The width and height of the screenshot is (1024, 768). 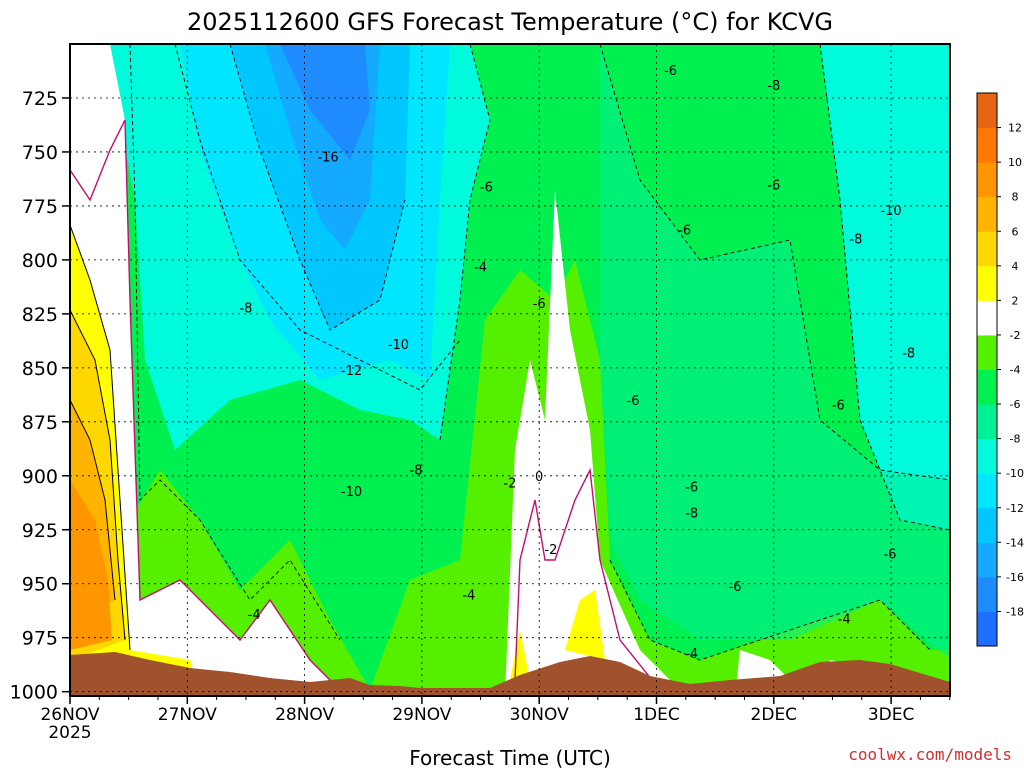 What do you see at coordinates (40, 261) in the screenshot?
I see `y-tick-label: 800` at bounding box center [40, 261].